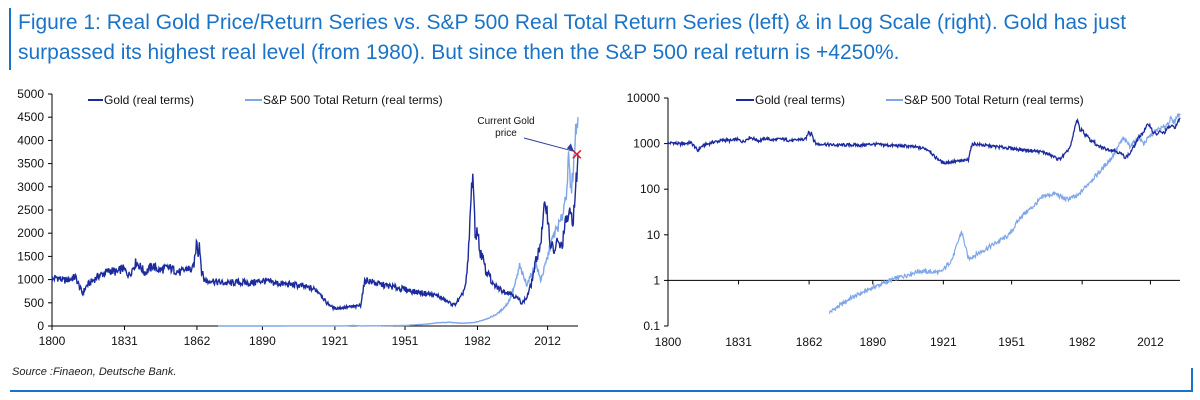  What do you see at coordinates (1005, 213) in the screenshot?
I see `right-sp500-series-line` at bounding box center [1005, 213].